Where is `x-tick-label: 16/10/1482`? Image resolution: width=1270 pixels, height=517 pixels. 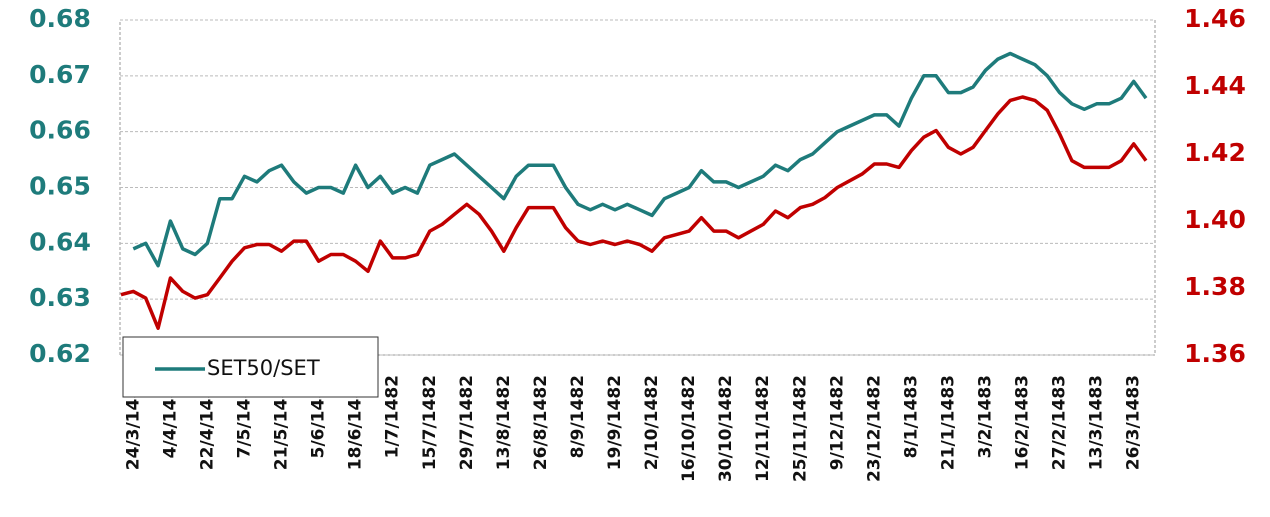 x-tick-label: 16/10/1482 is located at coordinates (689, 428).